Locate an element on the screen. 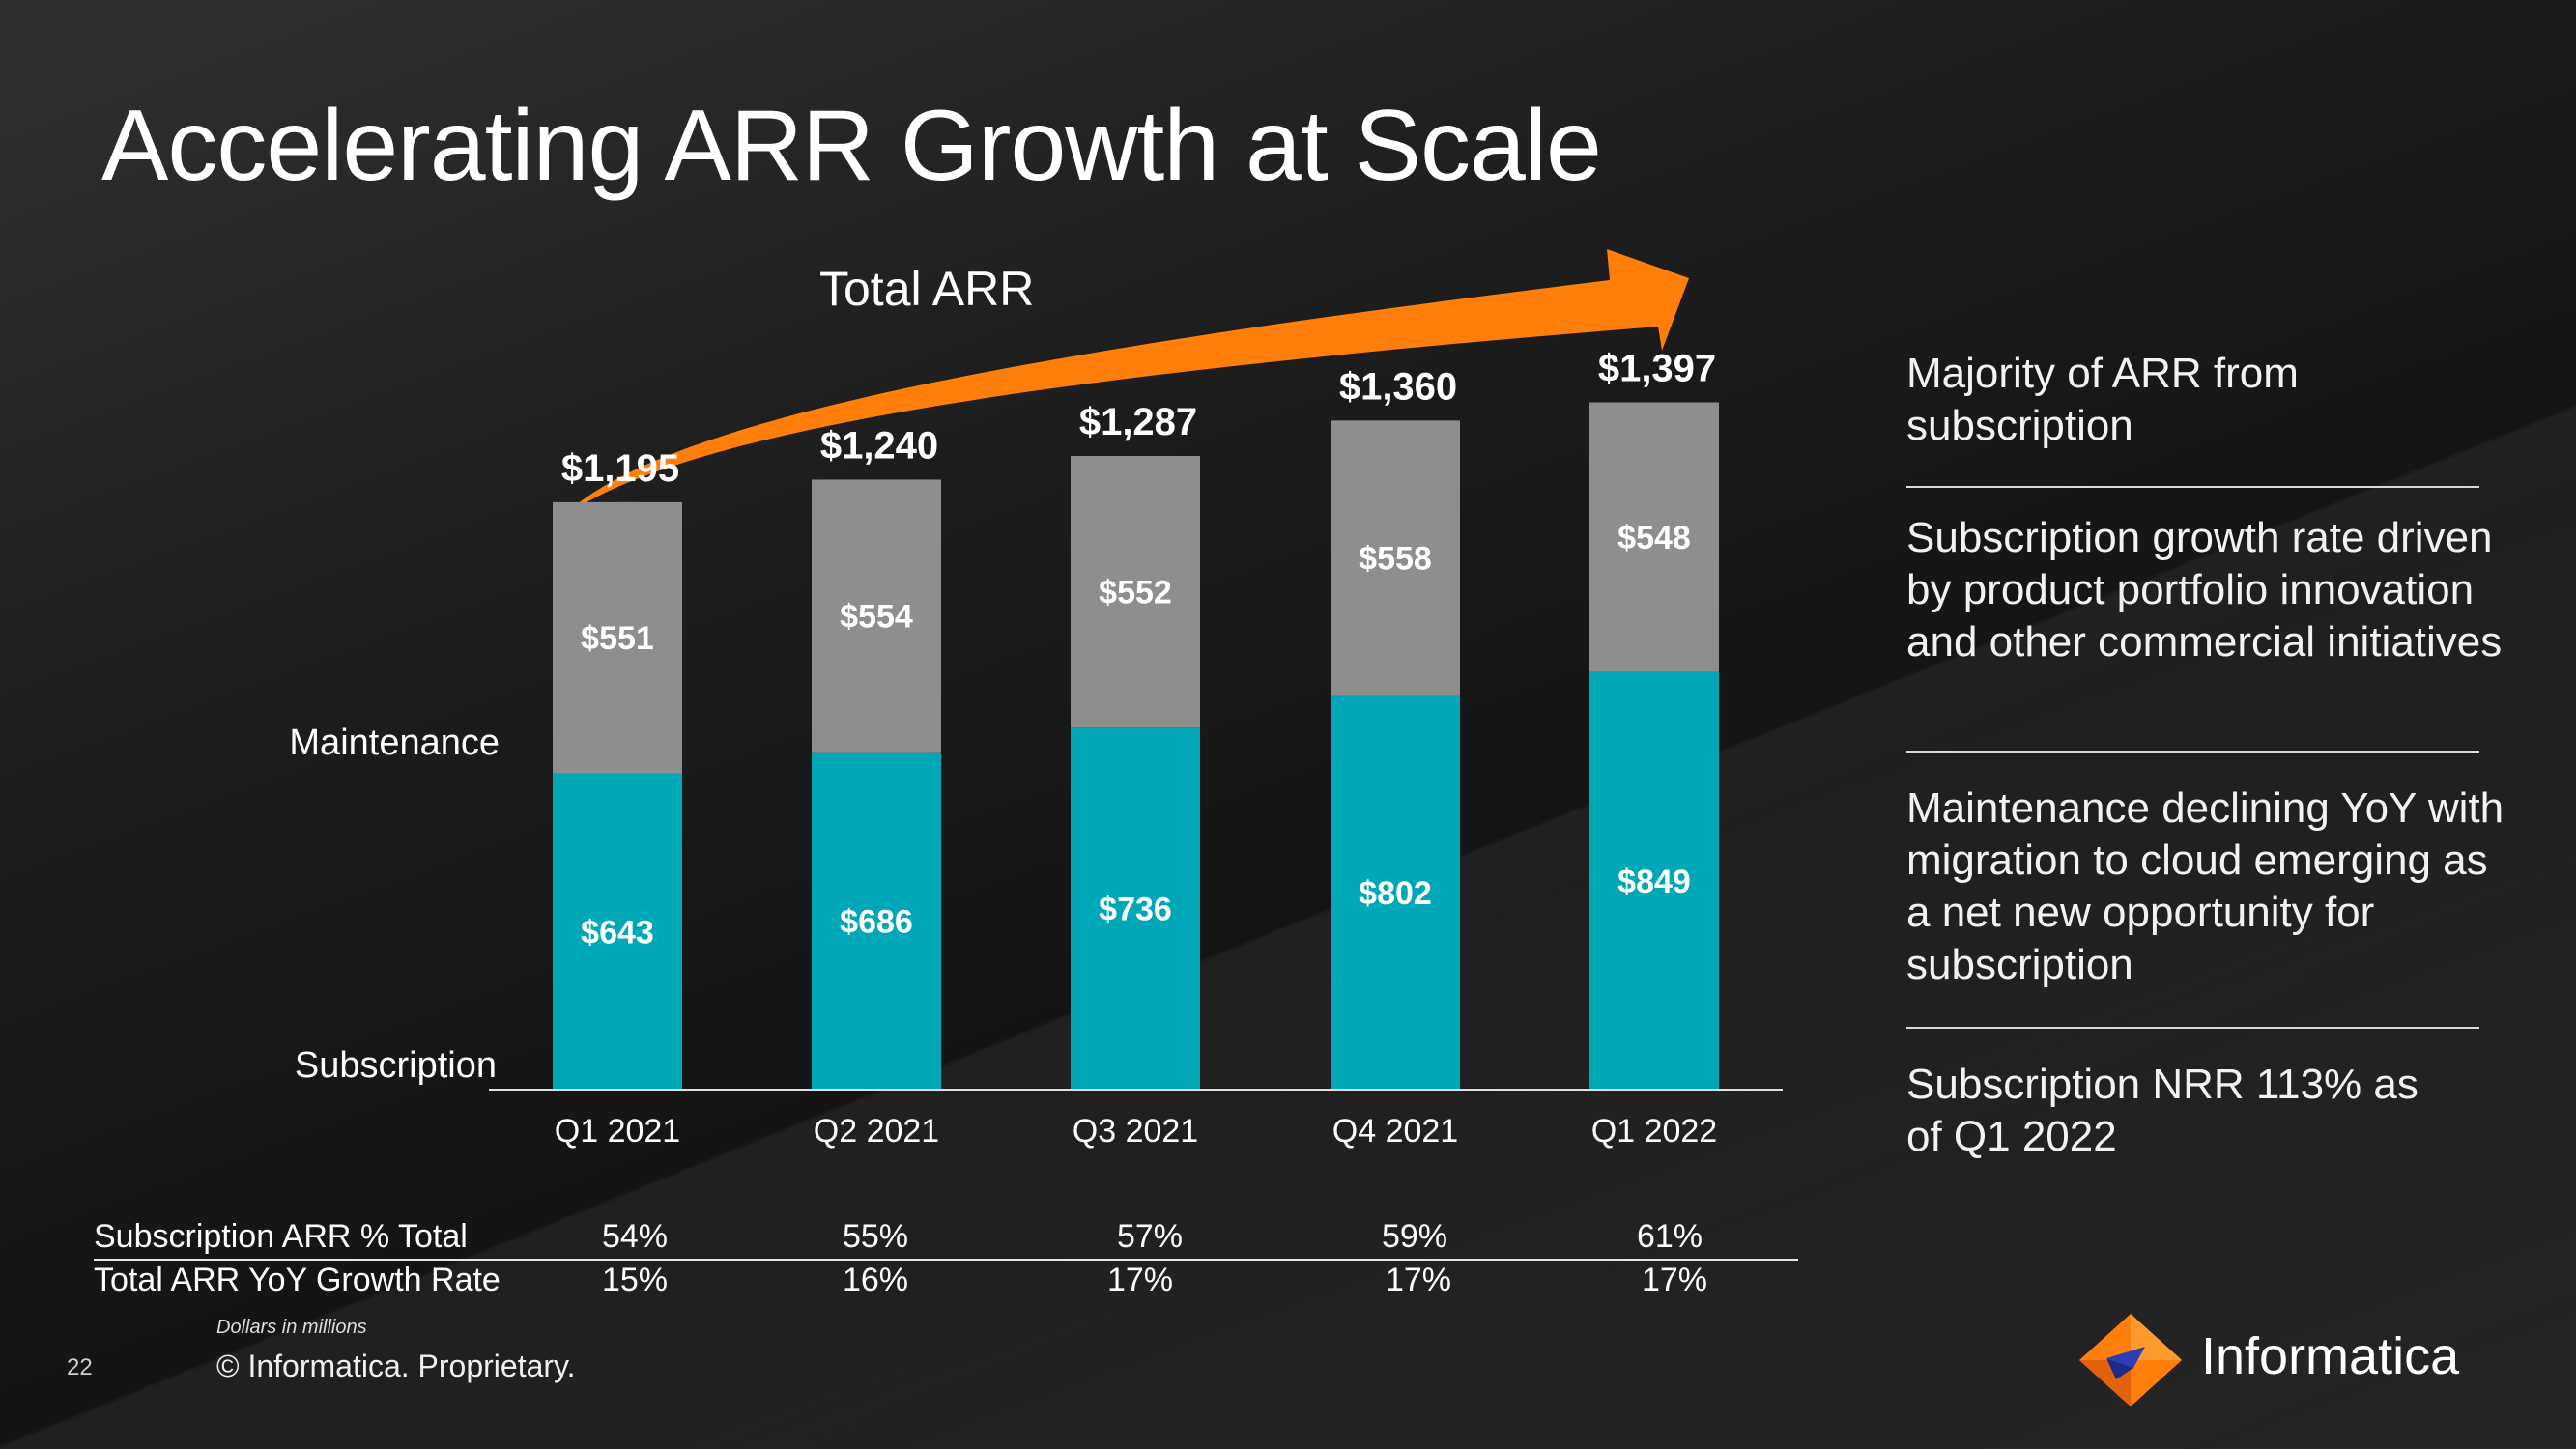 The image size is (2576, 1449). data-label-maintenance: $552 is located at coordinates (1136, 593).